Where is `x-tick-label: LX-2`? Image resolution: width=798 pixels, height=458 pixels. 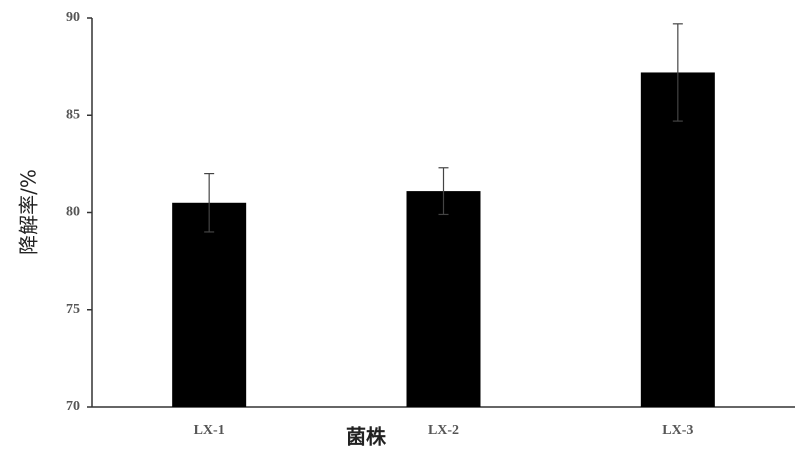
x-tick-label: LX-2 is located at coordinates (443, 430).